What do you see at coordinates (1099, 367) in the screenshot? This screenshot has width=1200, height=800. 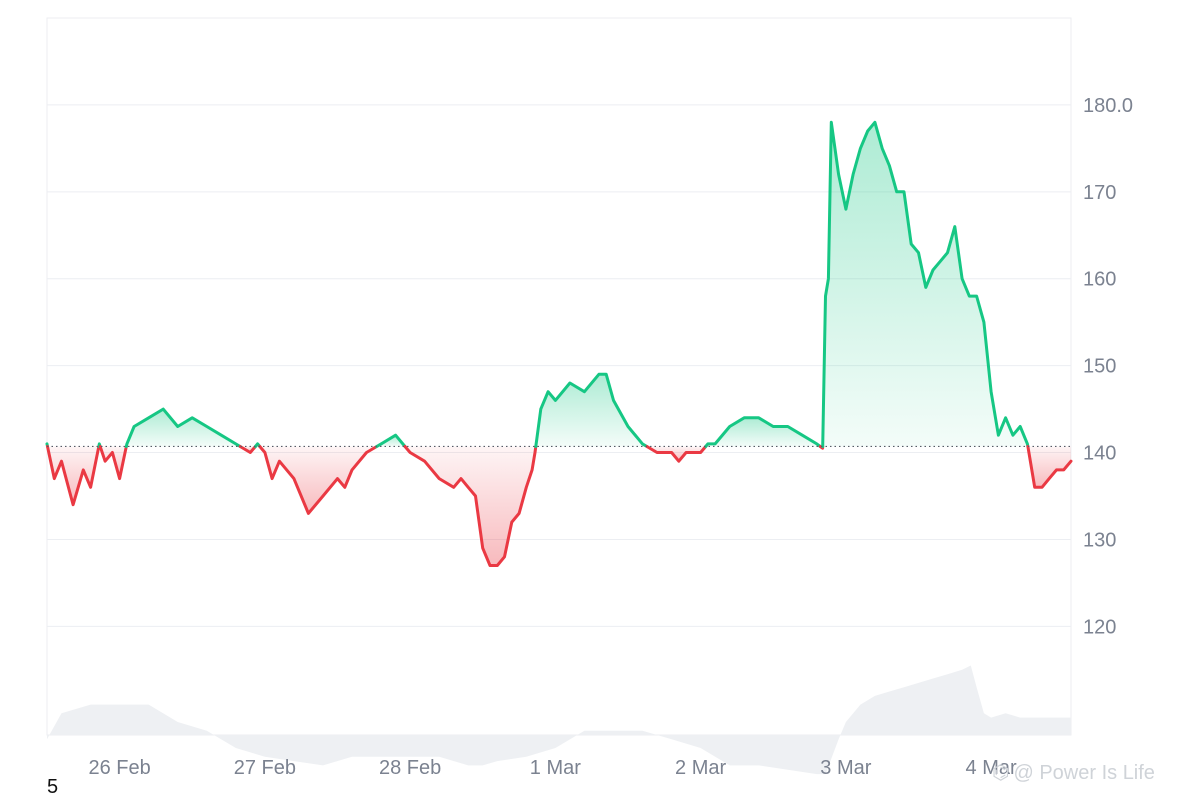 I see `y-tick-label: 150` at bounding box center [1099, 367].